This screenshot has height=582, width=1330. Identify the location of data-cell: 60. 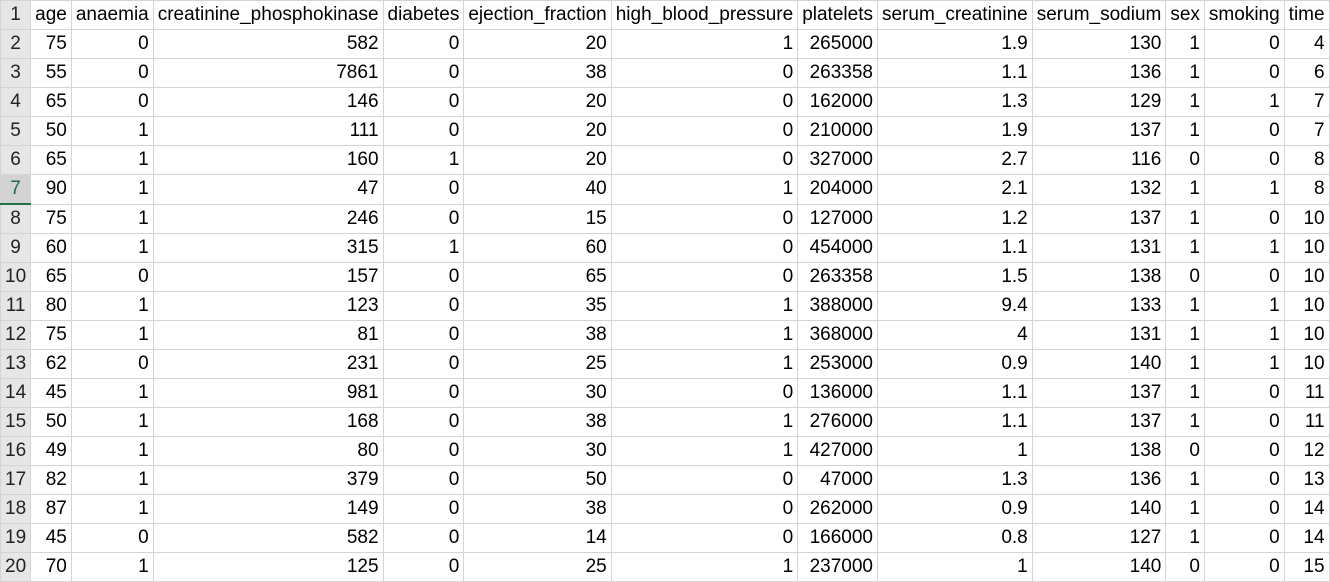
(51, 248).